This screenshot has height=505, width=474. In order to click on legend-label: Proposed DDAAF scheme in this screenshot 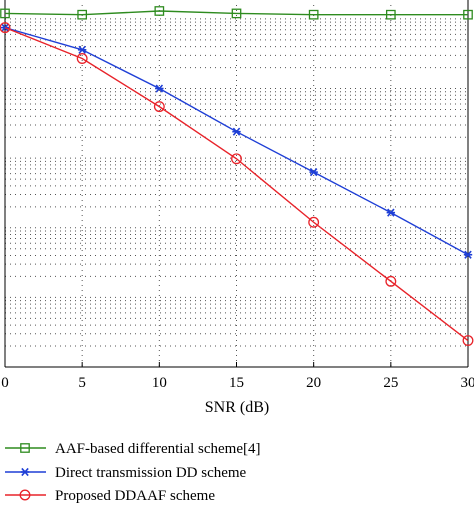, I will do `click(135, 496)`.